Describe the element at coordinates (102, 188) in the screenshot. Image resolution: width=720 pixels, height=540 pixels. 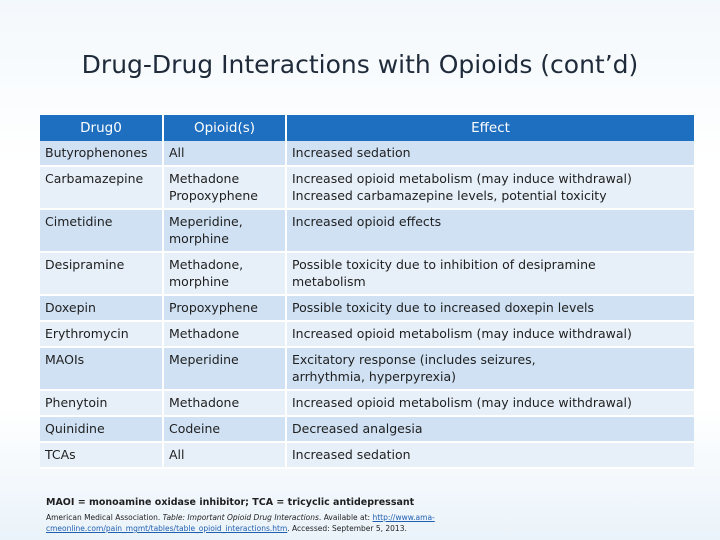
I see `cell-drug: Carbamazepine` at that location.